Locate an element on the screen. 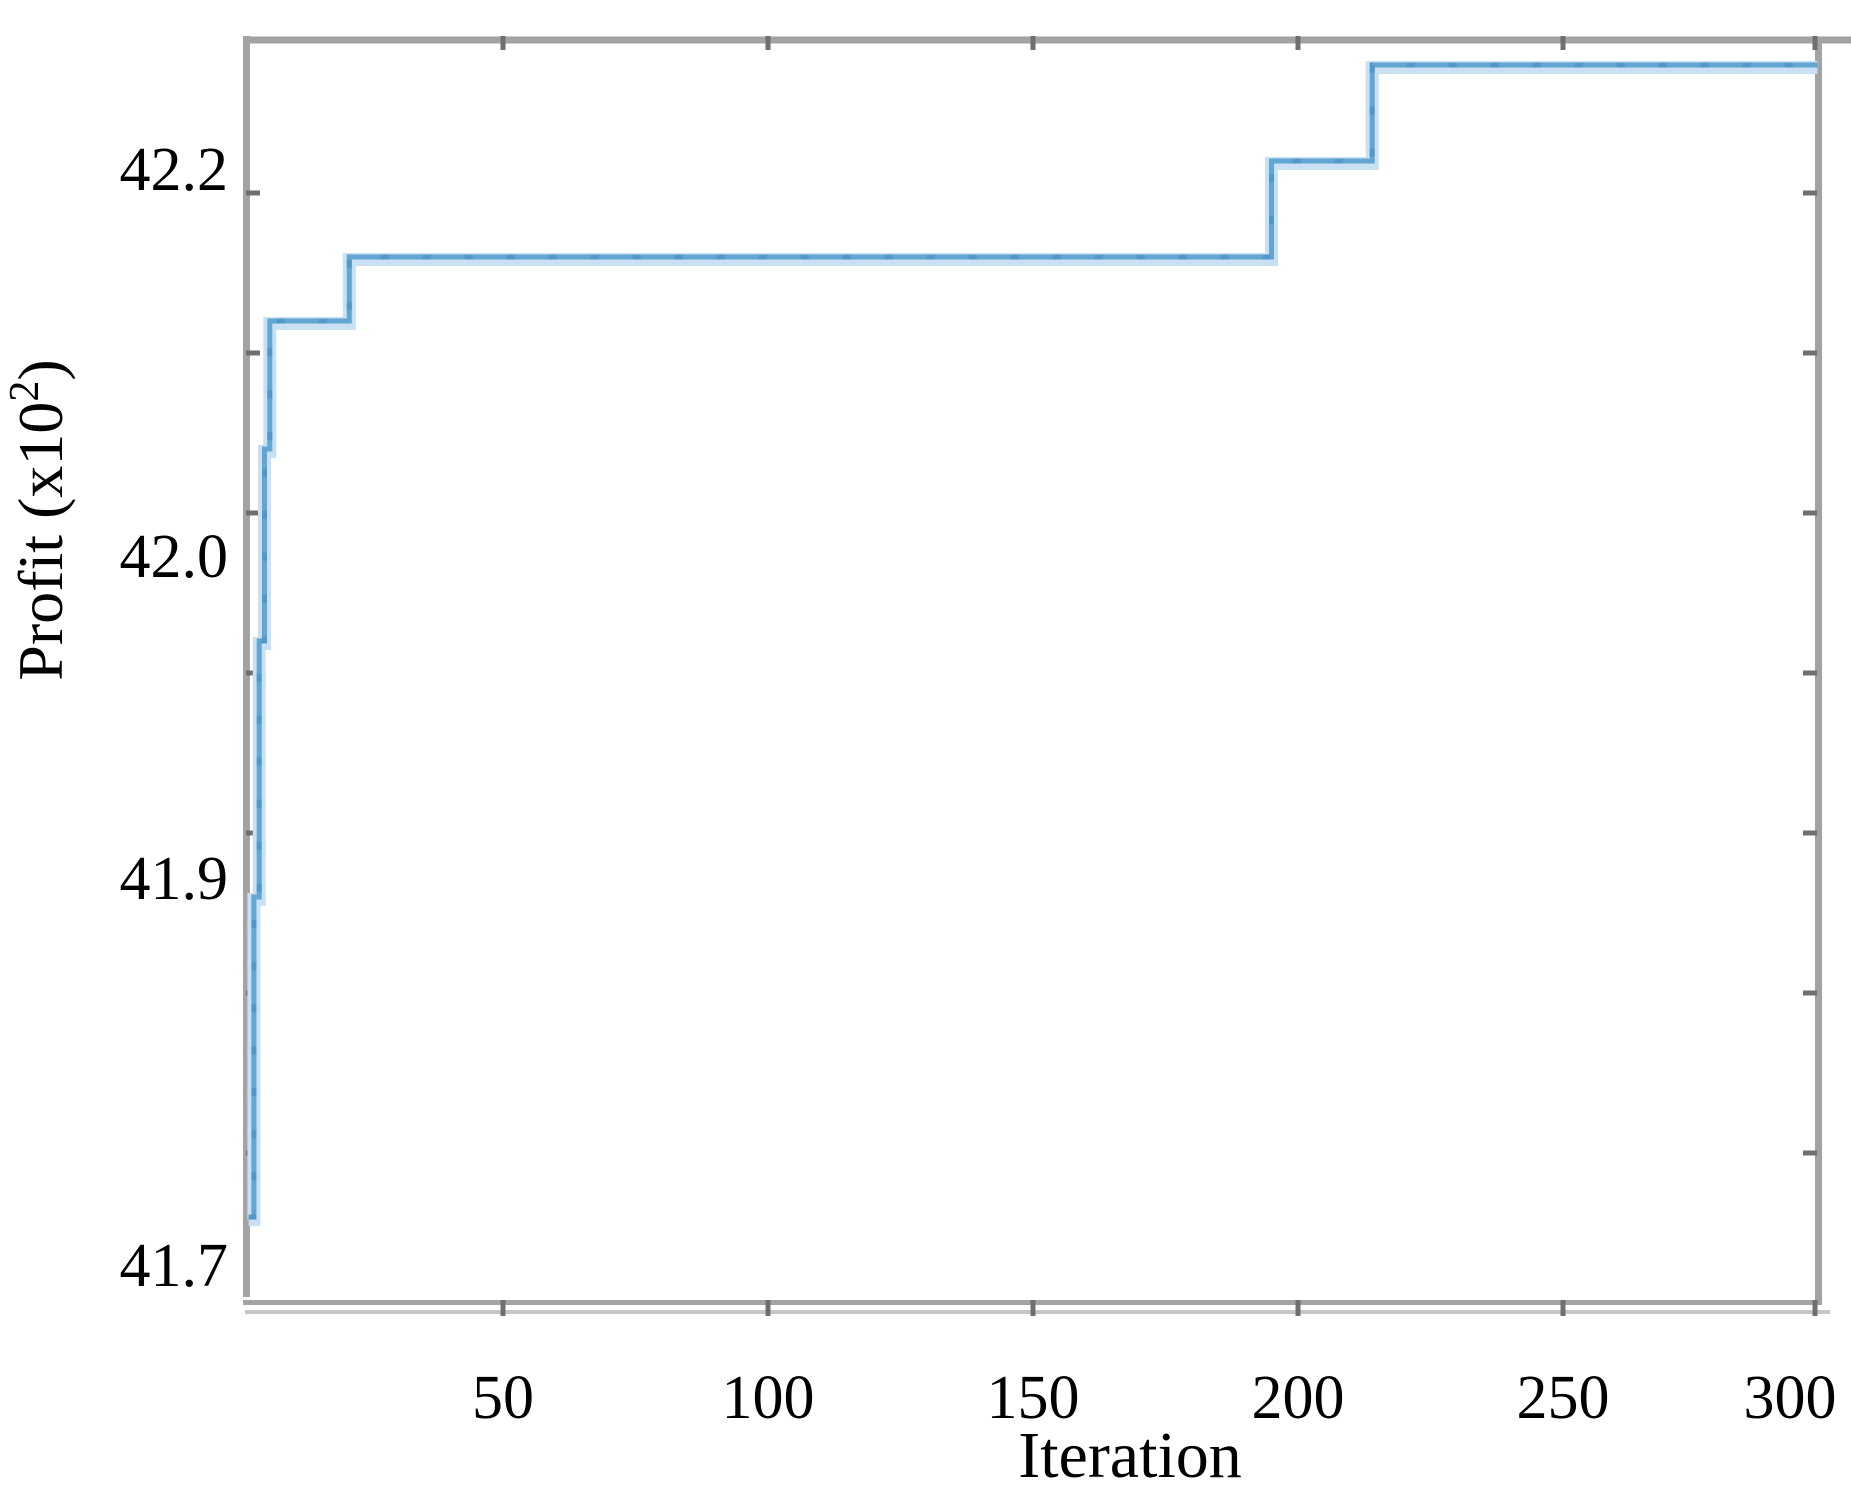  x-tick-label: 150 is located at coordinates (1033, 1398).